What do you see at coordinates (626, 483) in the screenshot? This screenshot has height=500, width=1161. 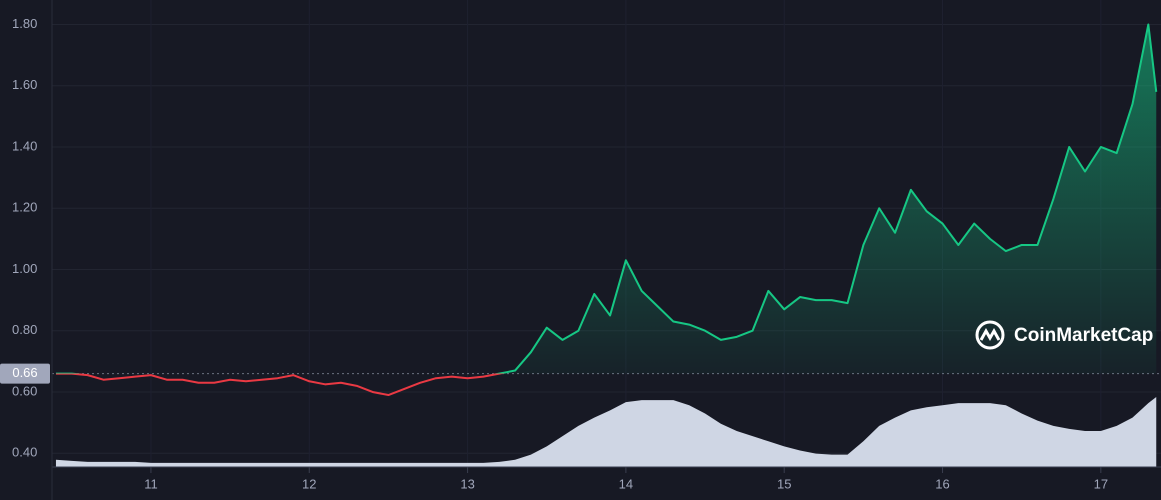 I see `x-tick-label: 14` at bounding box center [626, 483].